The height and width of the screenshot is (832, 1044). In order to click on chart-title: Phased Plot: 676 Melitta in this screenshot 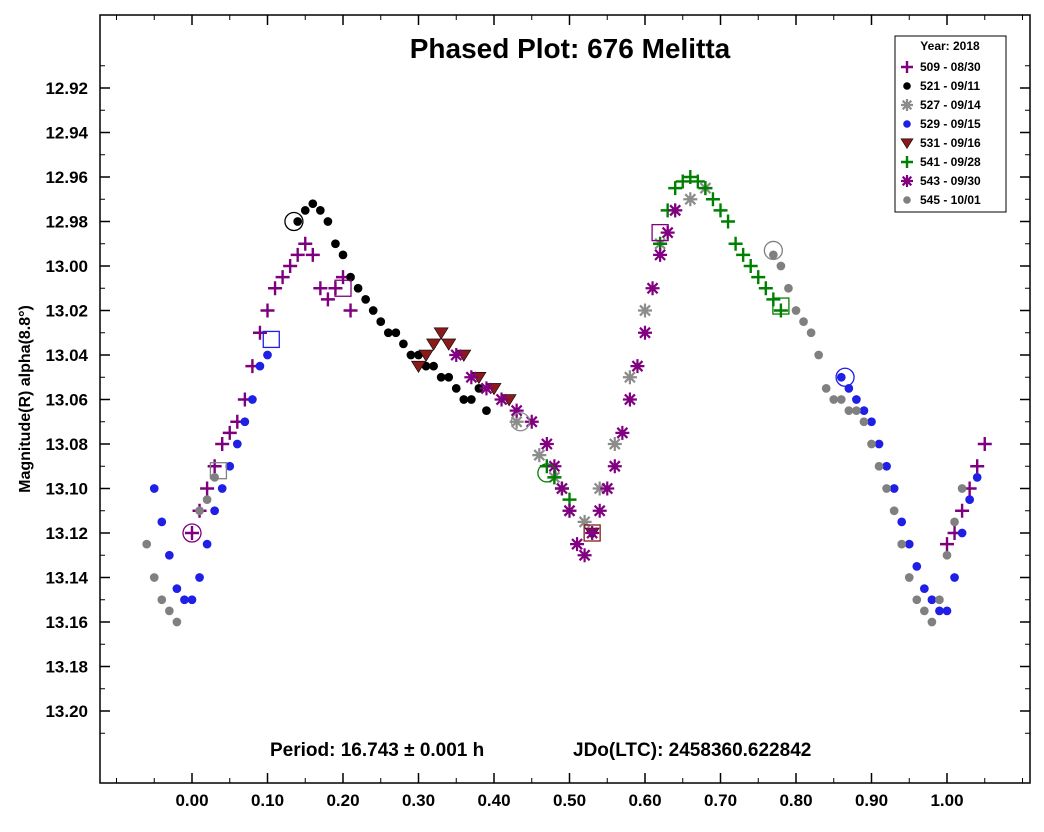, I will do `click(570, 48)`.